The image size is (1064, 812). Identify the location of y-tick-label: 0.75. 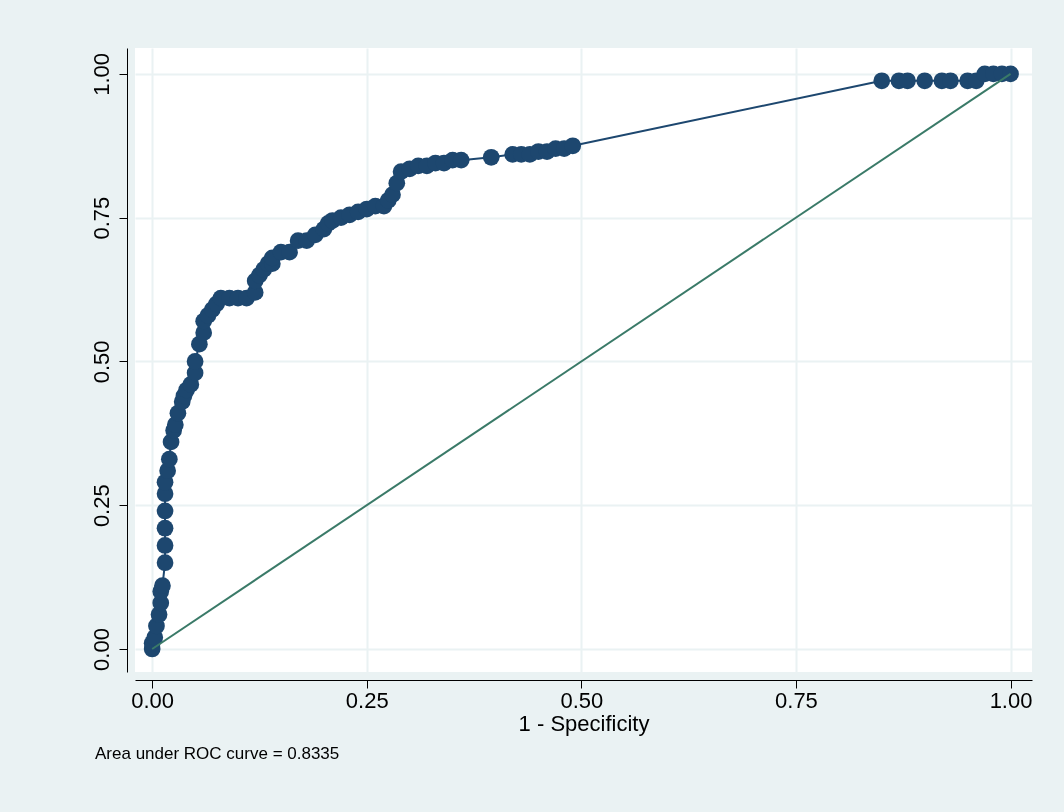
(101, 218).